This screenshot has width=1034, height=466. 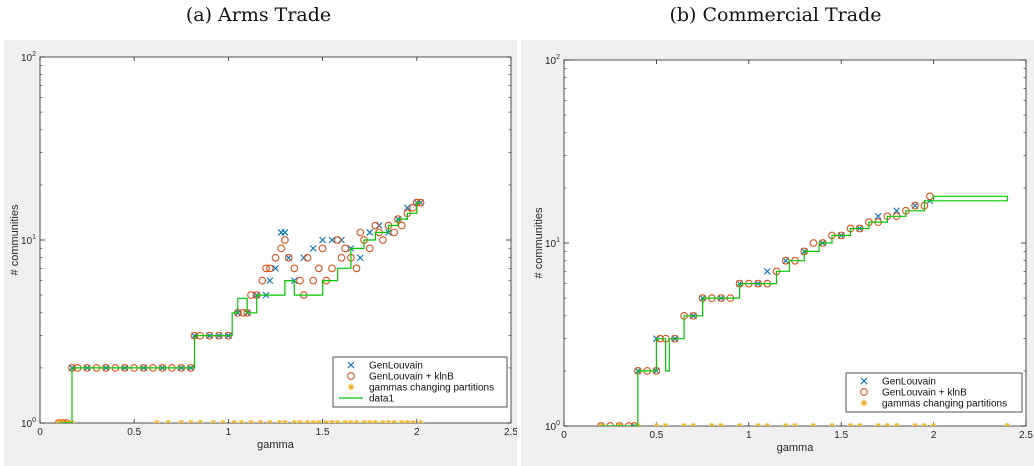 I want to click on x-tick-label: 0, so click(x=40, y=432).